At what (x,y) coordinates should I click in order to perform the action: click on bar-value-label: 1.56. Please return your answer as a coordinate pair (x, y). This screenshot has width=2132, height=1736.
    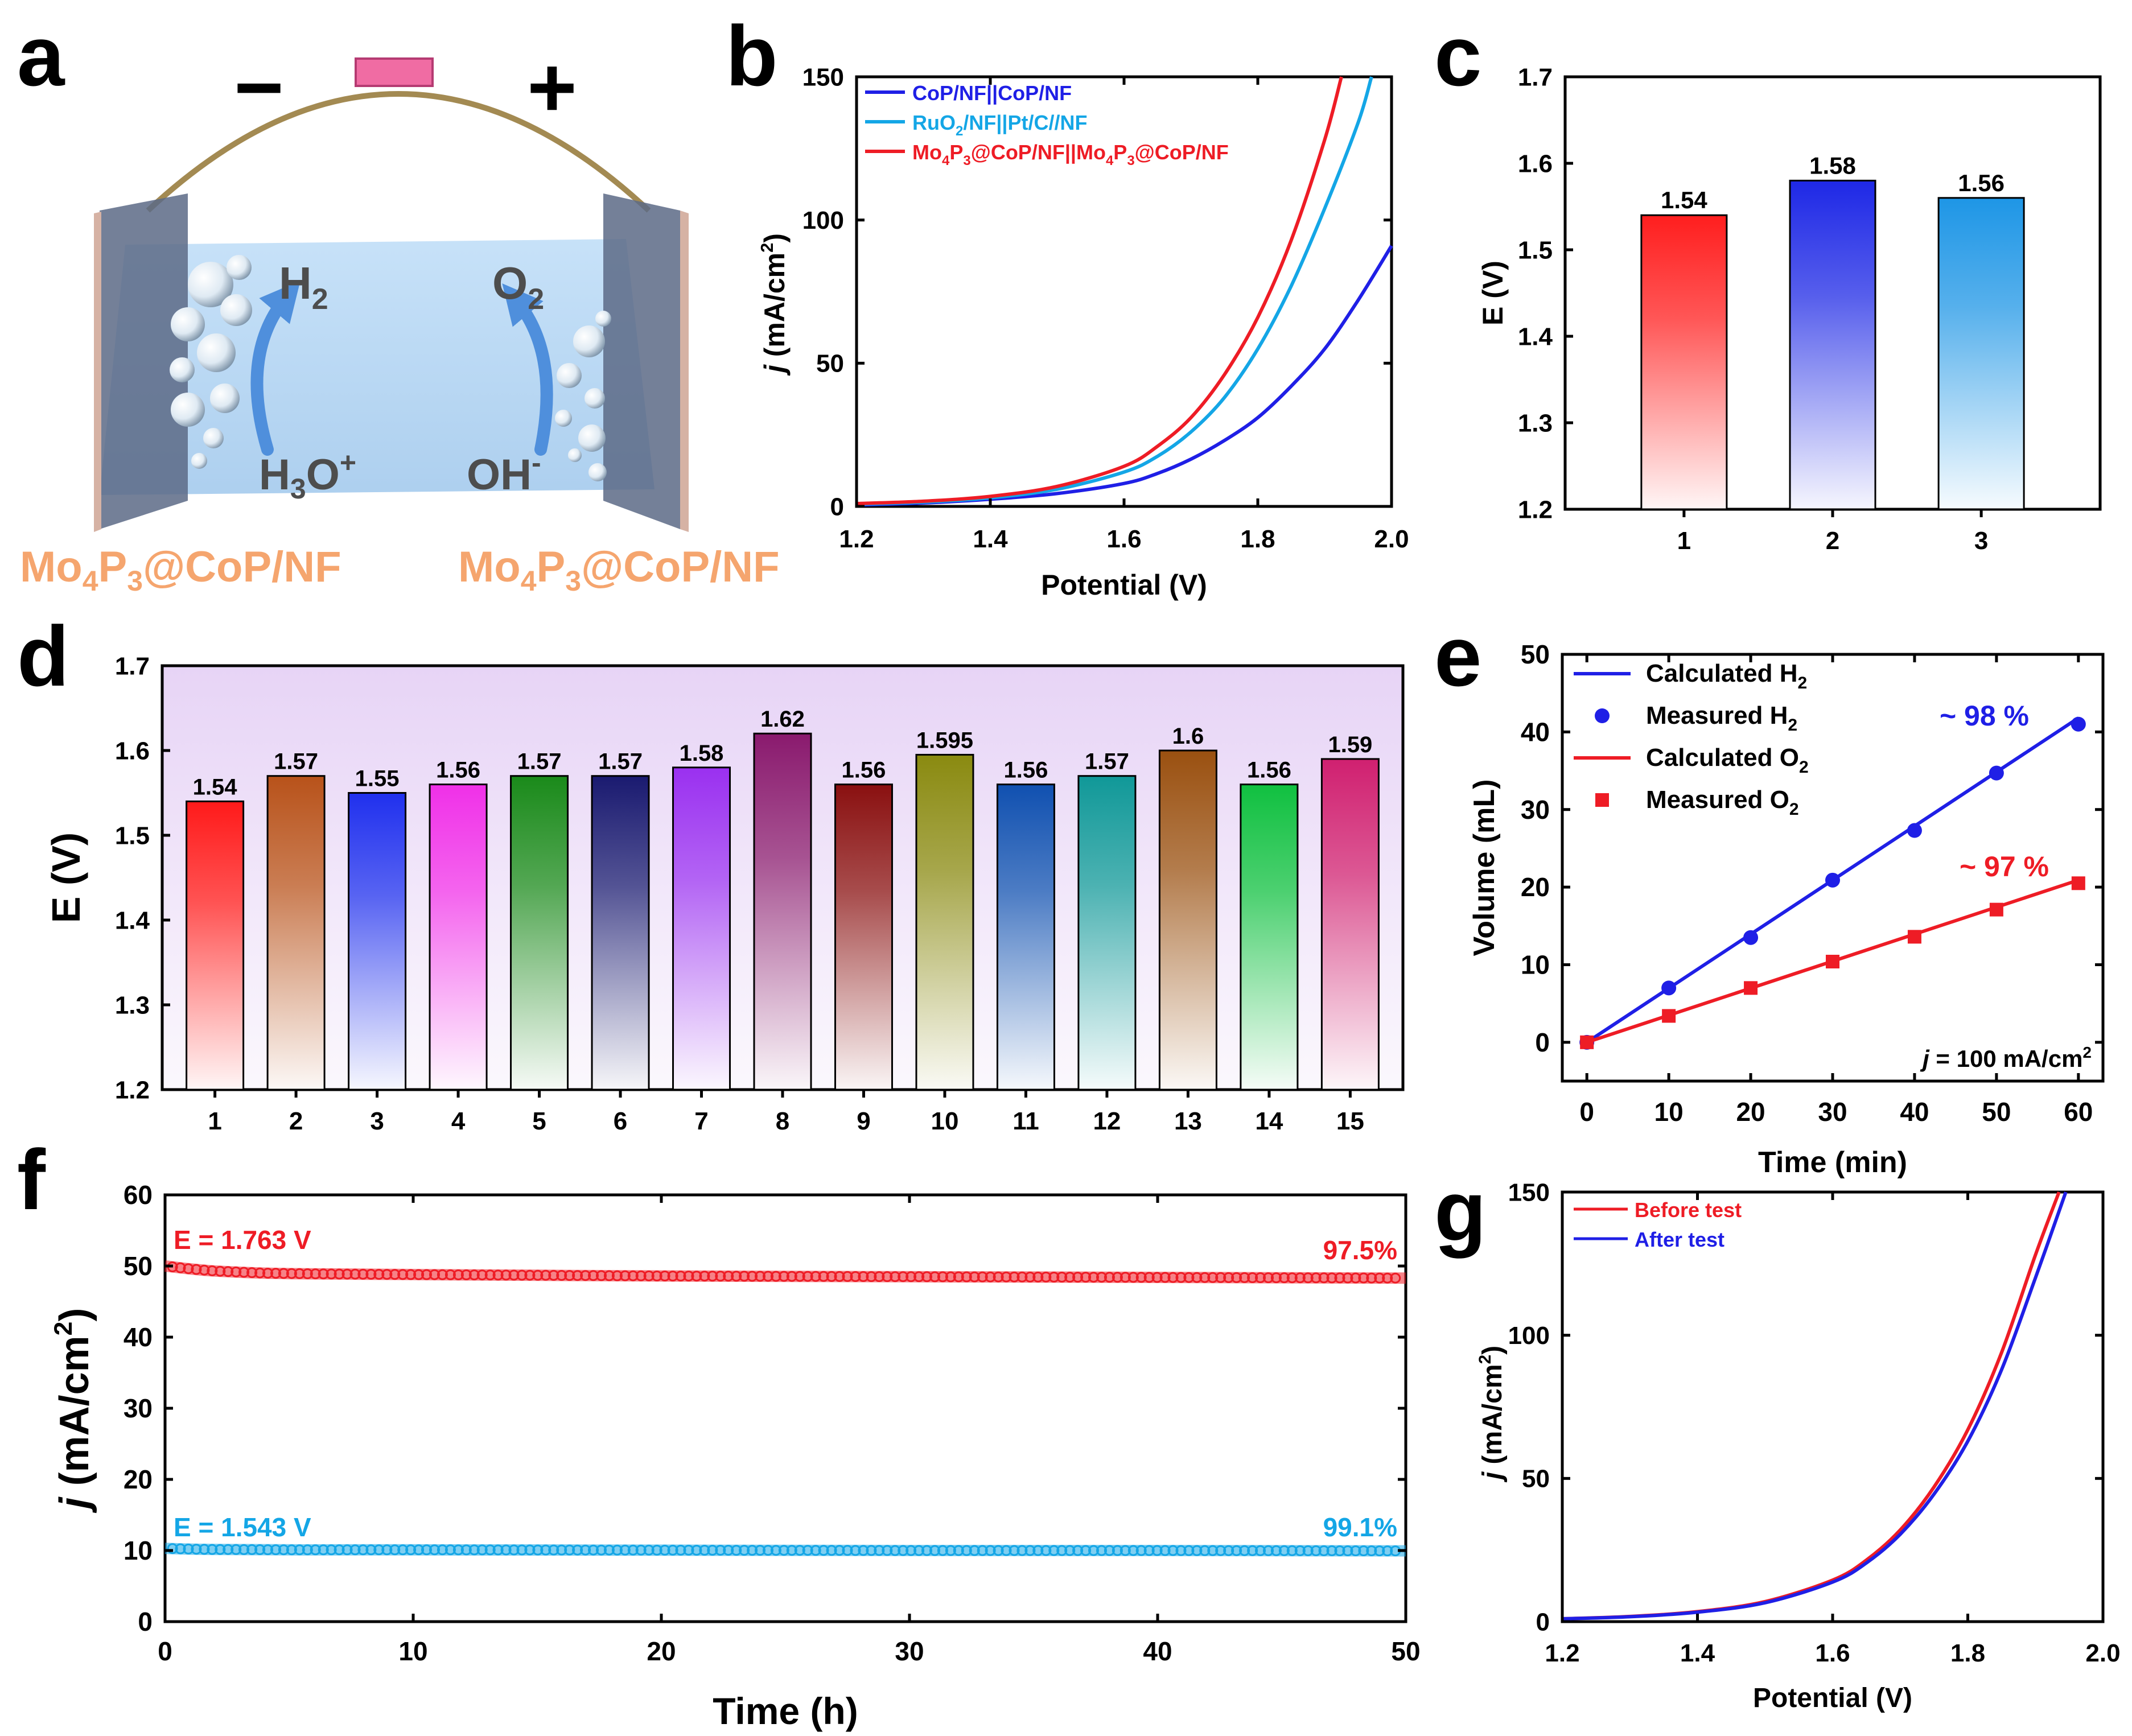
    Looking at the image, I should click on (458, 770).